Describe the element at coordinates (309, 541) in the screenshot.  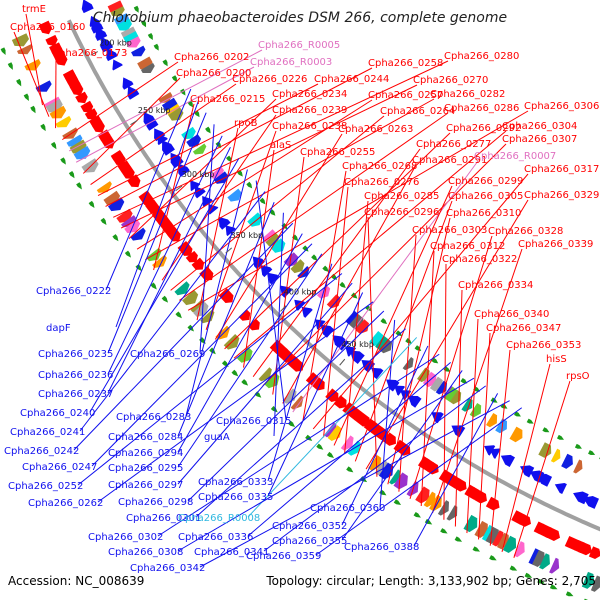
I see `reverse-gene-label: Cpha266_0355` at that location.